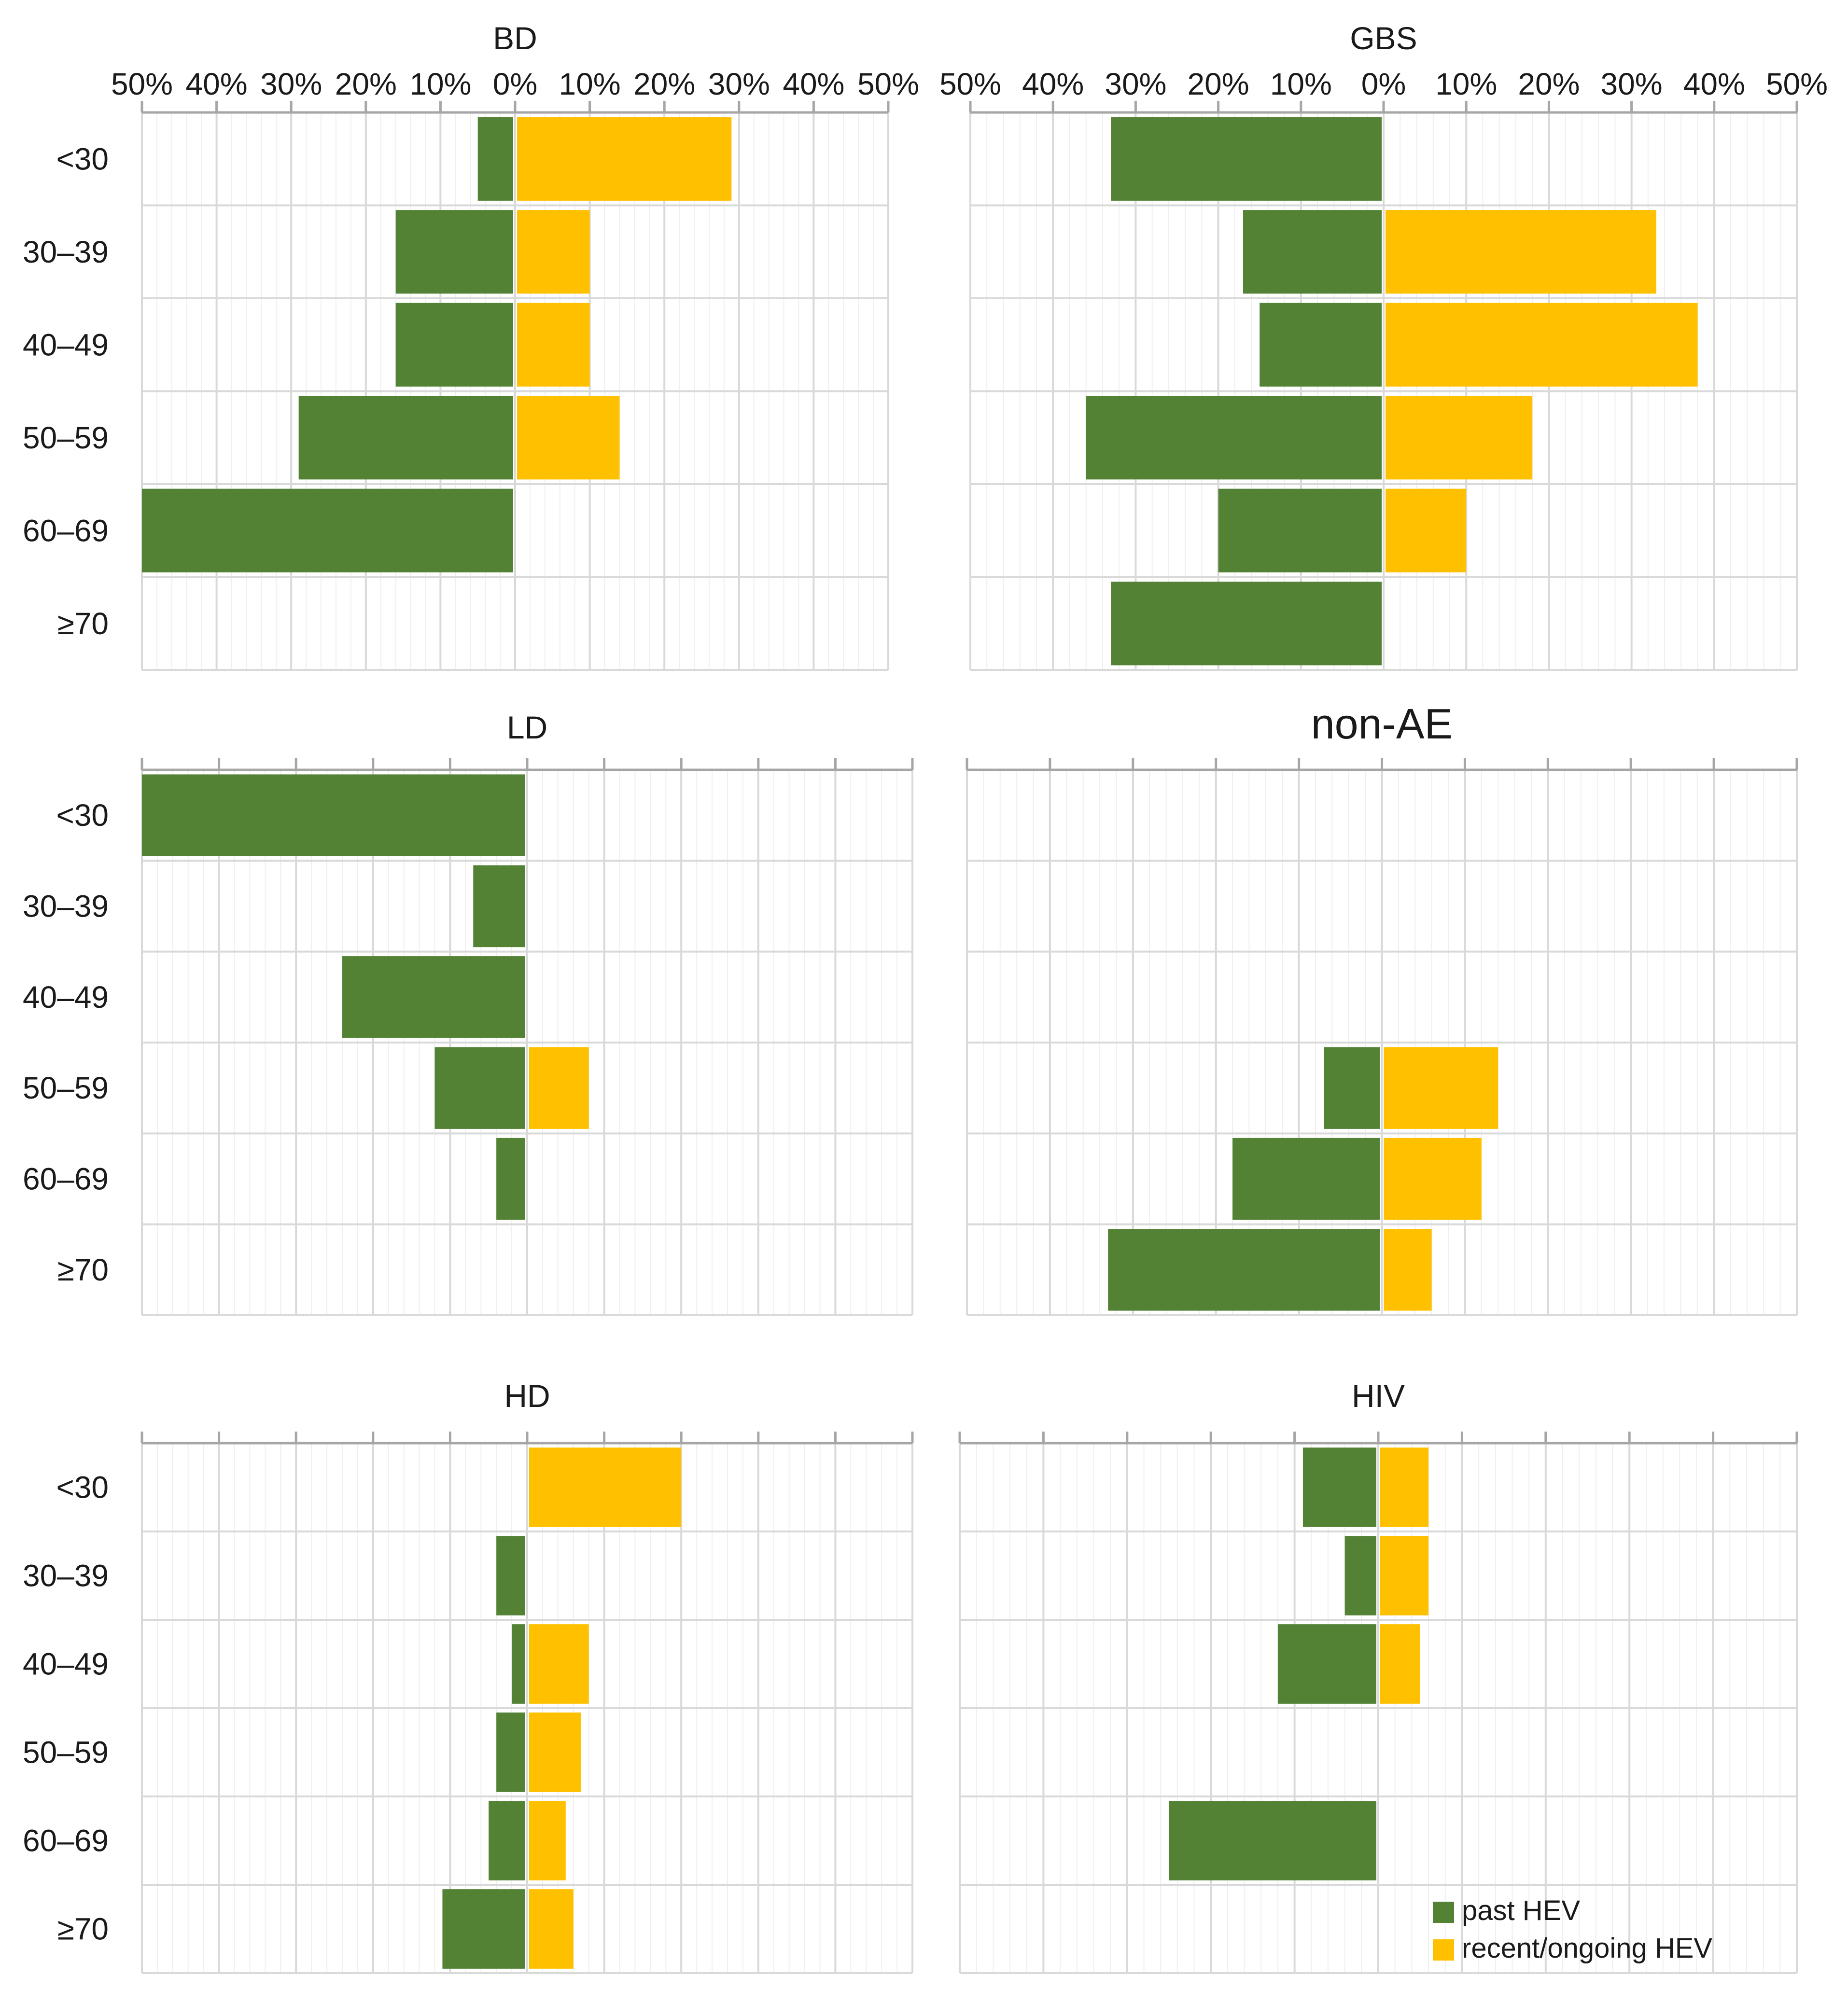 The height and width of the screenshot is (2004, 1848). I want to click on chart-panel-5: HIV, so click(1378, 1676).